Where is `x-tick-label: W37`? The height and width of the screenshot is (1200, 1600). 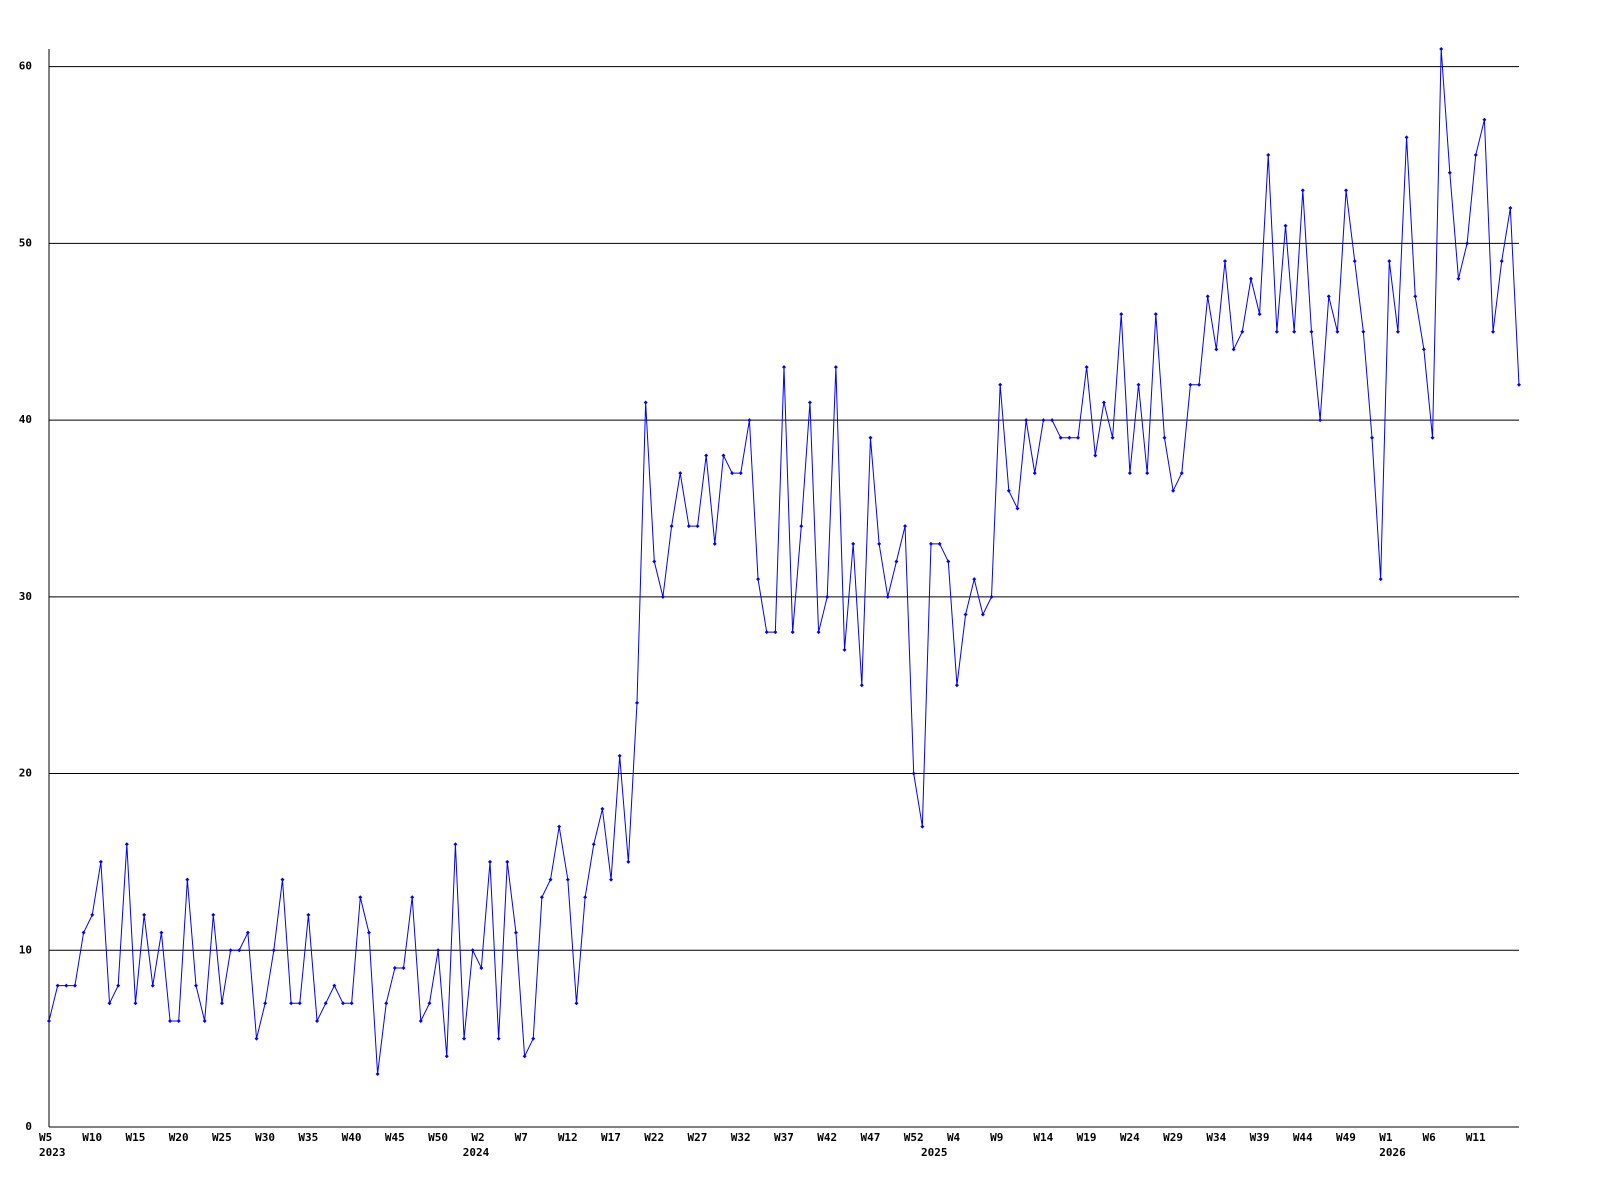
x-tick-label: W37 is located at coordinates (784, 1137).